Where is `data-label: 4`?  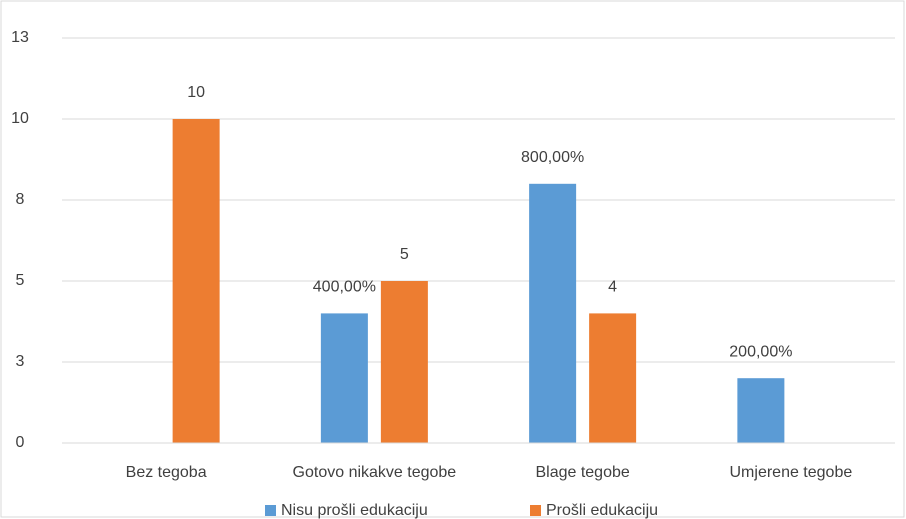
data-label: 4 is located at coordinates (612, 287).